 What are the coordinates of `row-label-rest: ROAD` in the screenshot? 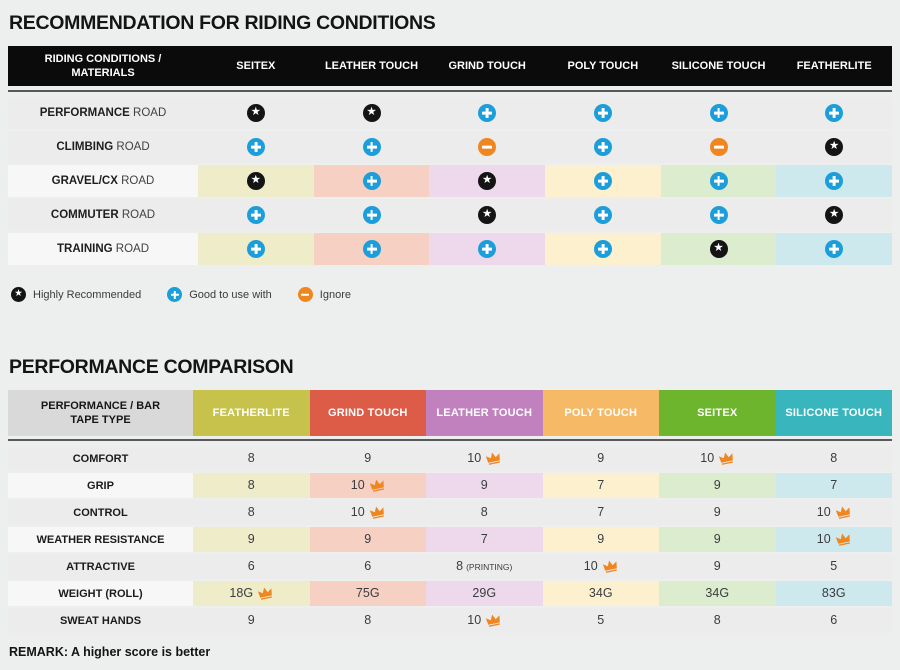 It's located at (130, 249).